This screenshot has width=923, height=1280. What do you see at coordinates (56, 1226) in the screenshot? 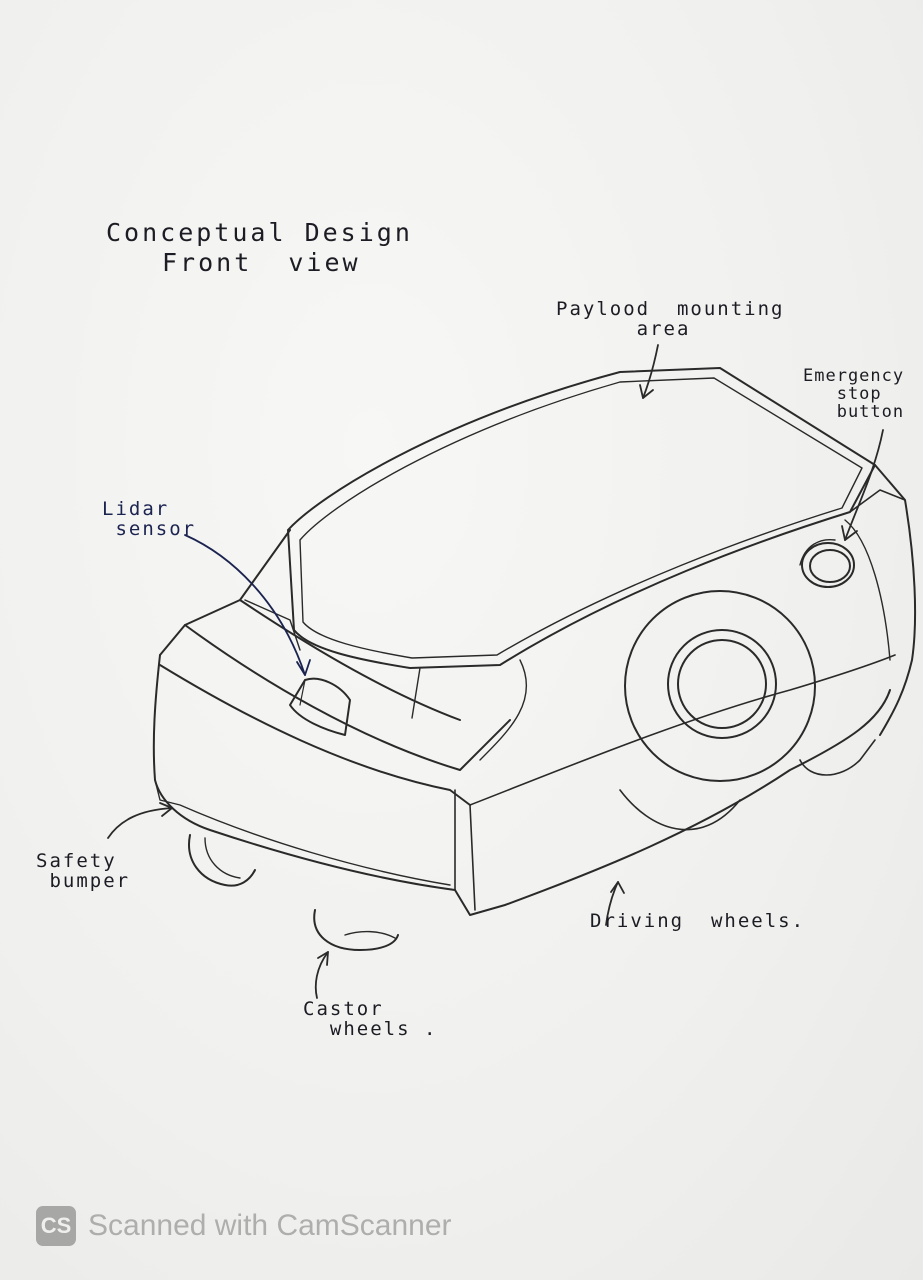
I see `camscanner-logo-icon: CS` at bounding box center [56, 1226].